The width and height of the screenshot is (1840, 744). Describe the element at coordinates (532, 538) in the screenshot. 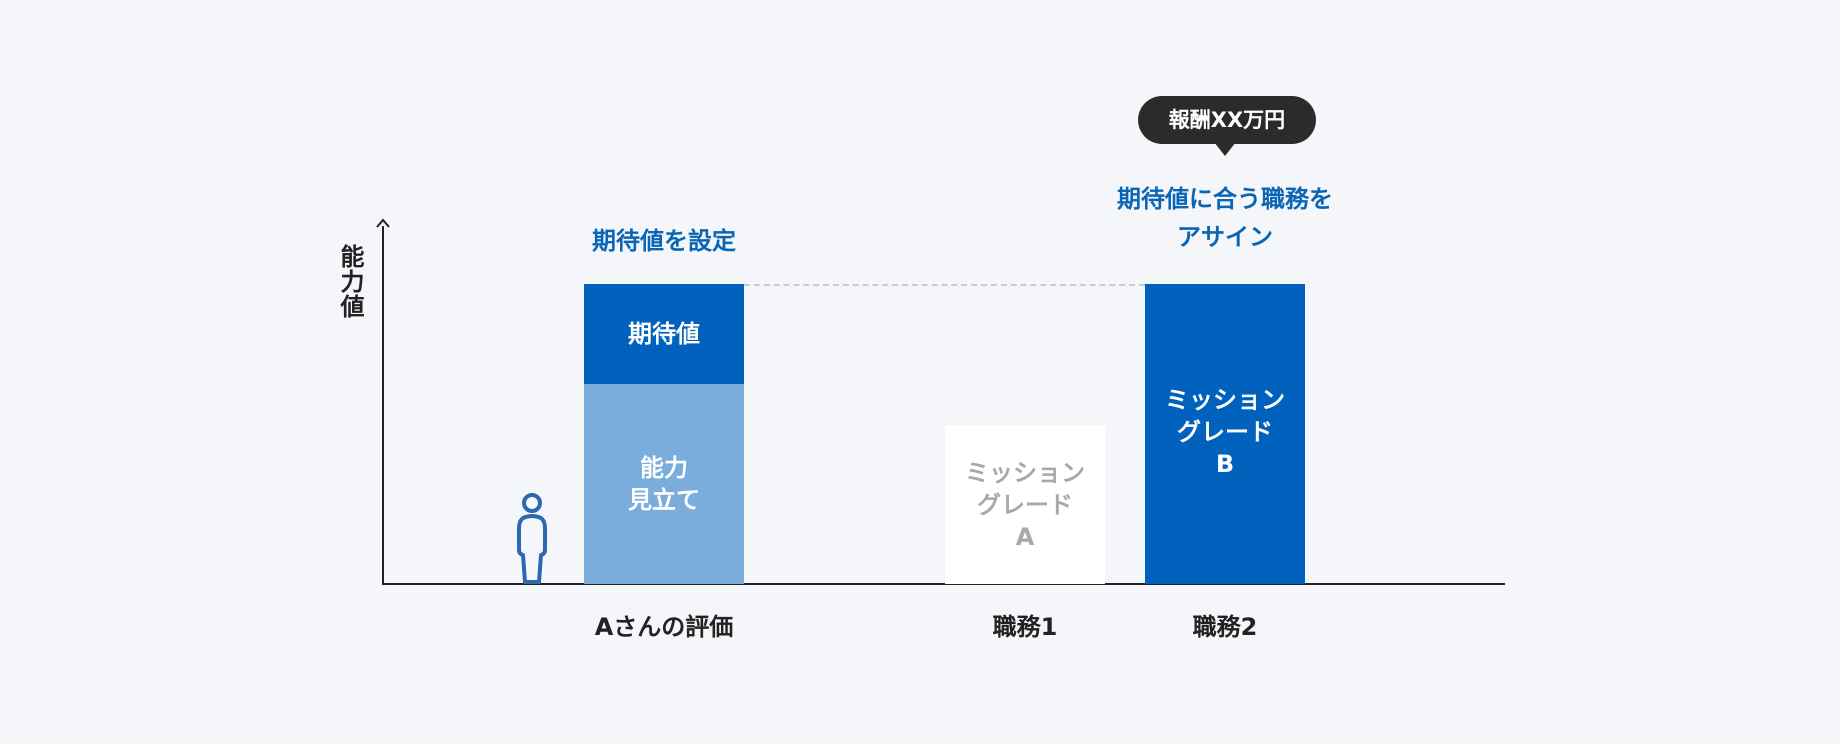

I see `person-icon` at that location.